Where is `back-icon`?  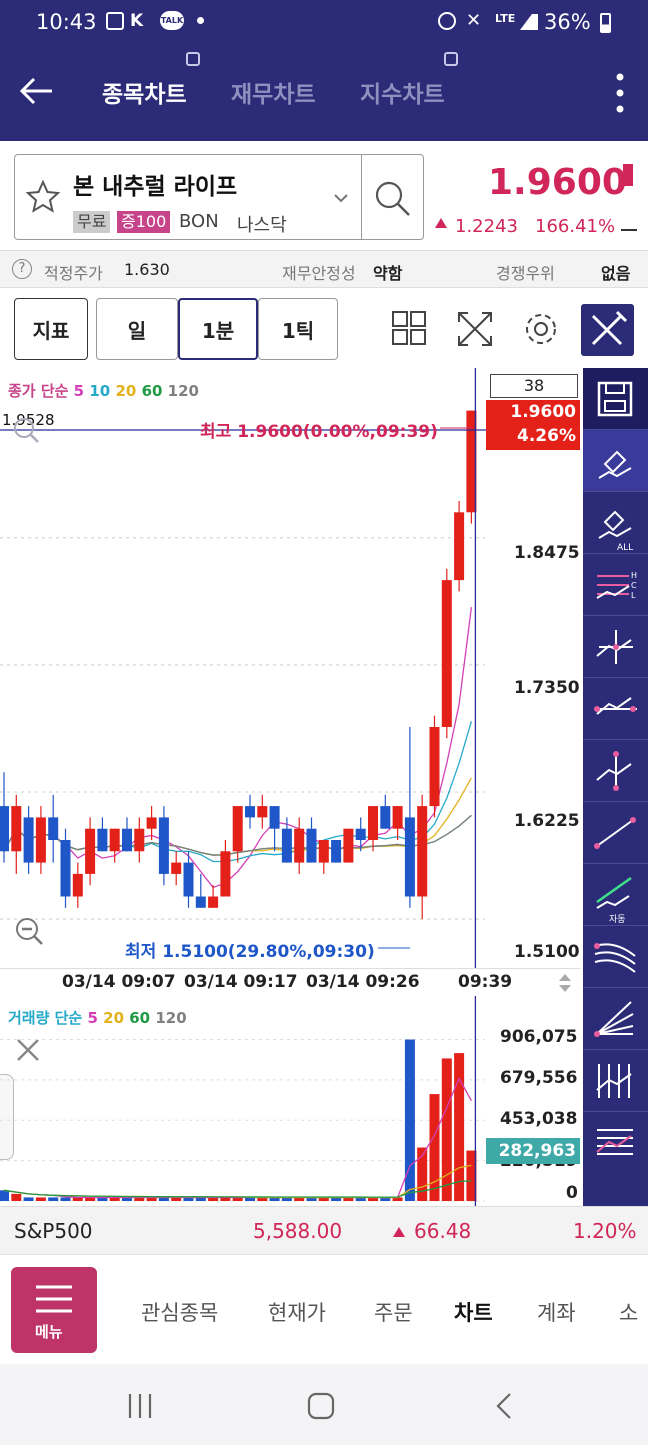
back-icon is located at coordinates (36, 91).